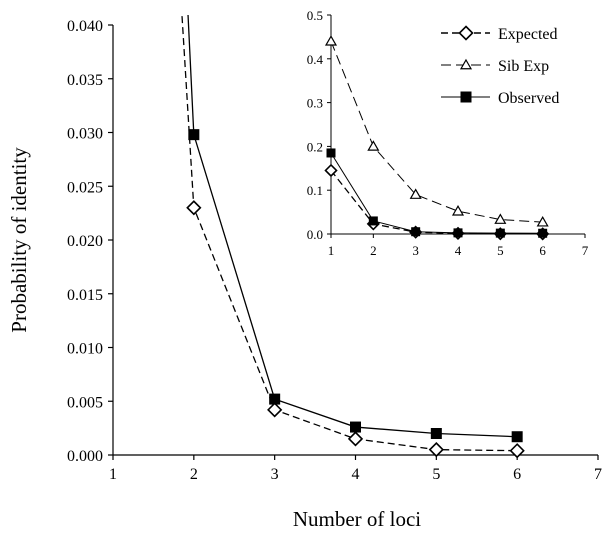 Image resolution: width=604 pixels, height=543 pixels. Describe the element at coordinates (528, 98) in the screenshot. I see `legend-label: Observed` at that location.